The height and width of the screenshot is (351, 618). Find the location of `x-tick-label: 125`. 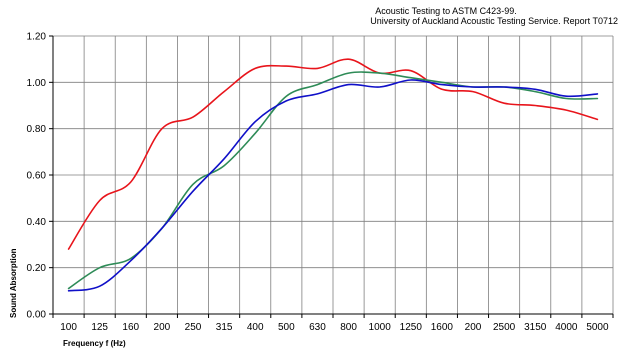

x-tick-label: 125 is located at coordinates (99, 327).